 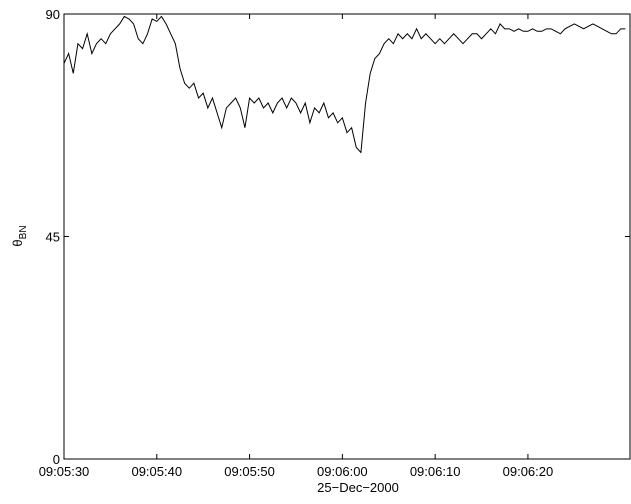 I want to click on y-label-subscript: BN, so click(x=23, y=232).